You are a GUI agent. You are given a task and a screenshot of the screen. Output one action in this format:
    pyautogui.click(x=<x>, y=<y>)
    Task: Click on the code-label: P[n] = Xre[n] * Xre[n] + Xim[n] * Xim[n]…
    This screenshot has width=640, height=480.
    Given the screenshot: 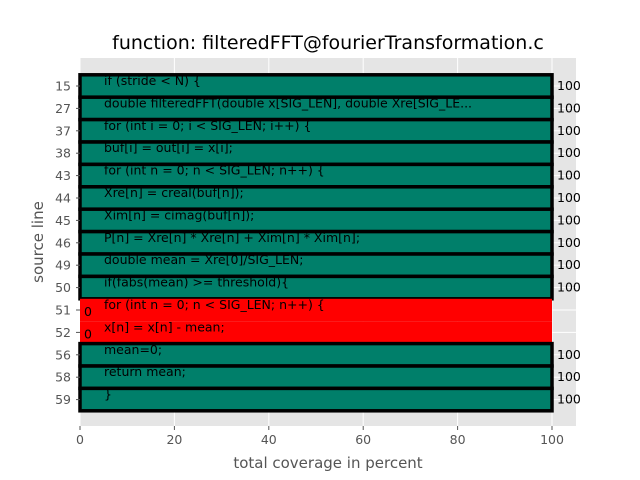 What is the action you would take?
    pyautogui.click(x=232, y=237)
    